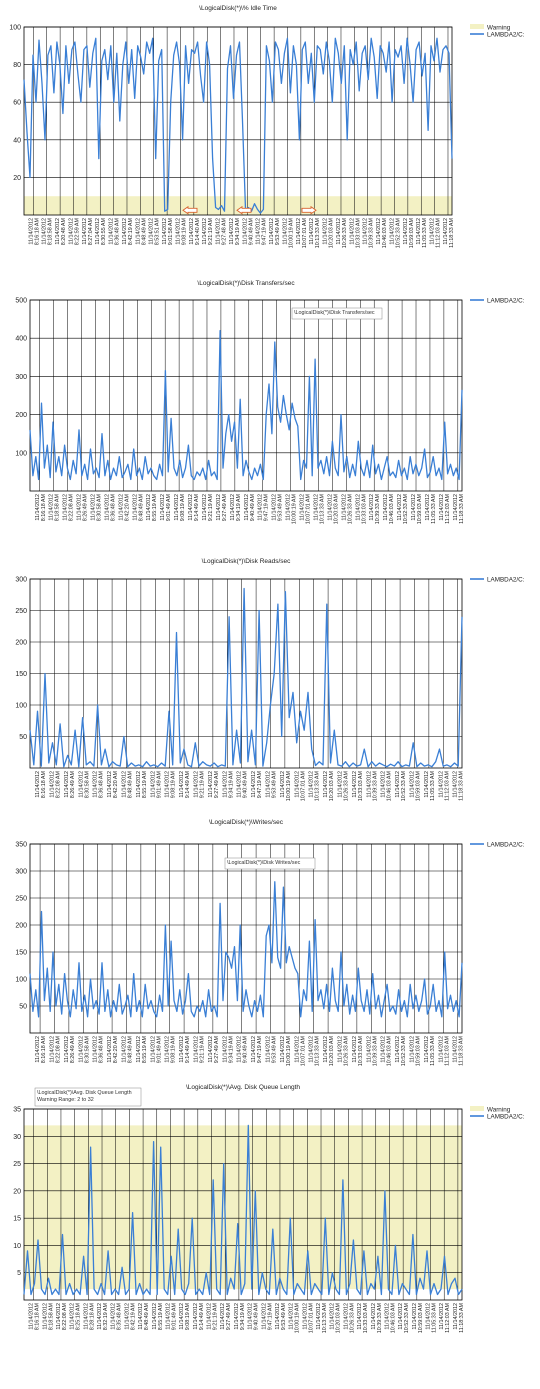  Describe the element at coordinates (84, 1050) in the screenshot. I see `x-tick-label: 11/14/2012 8:30:58 AM` at that location.